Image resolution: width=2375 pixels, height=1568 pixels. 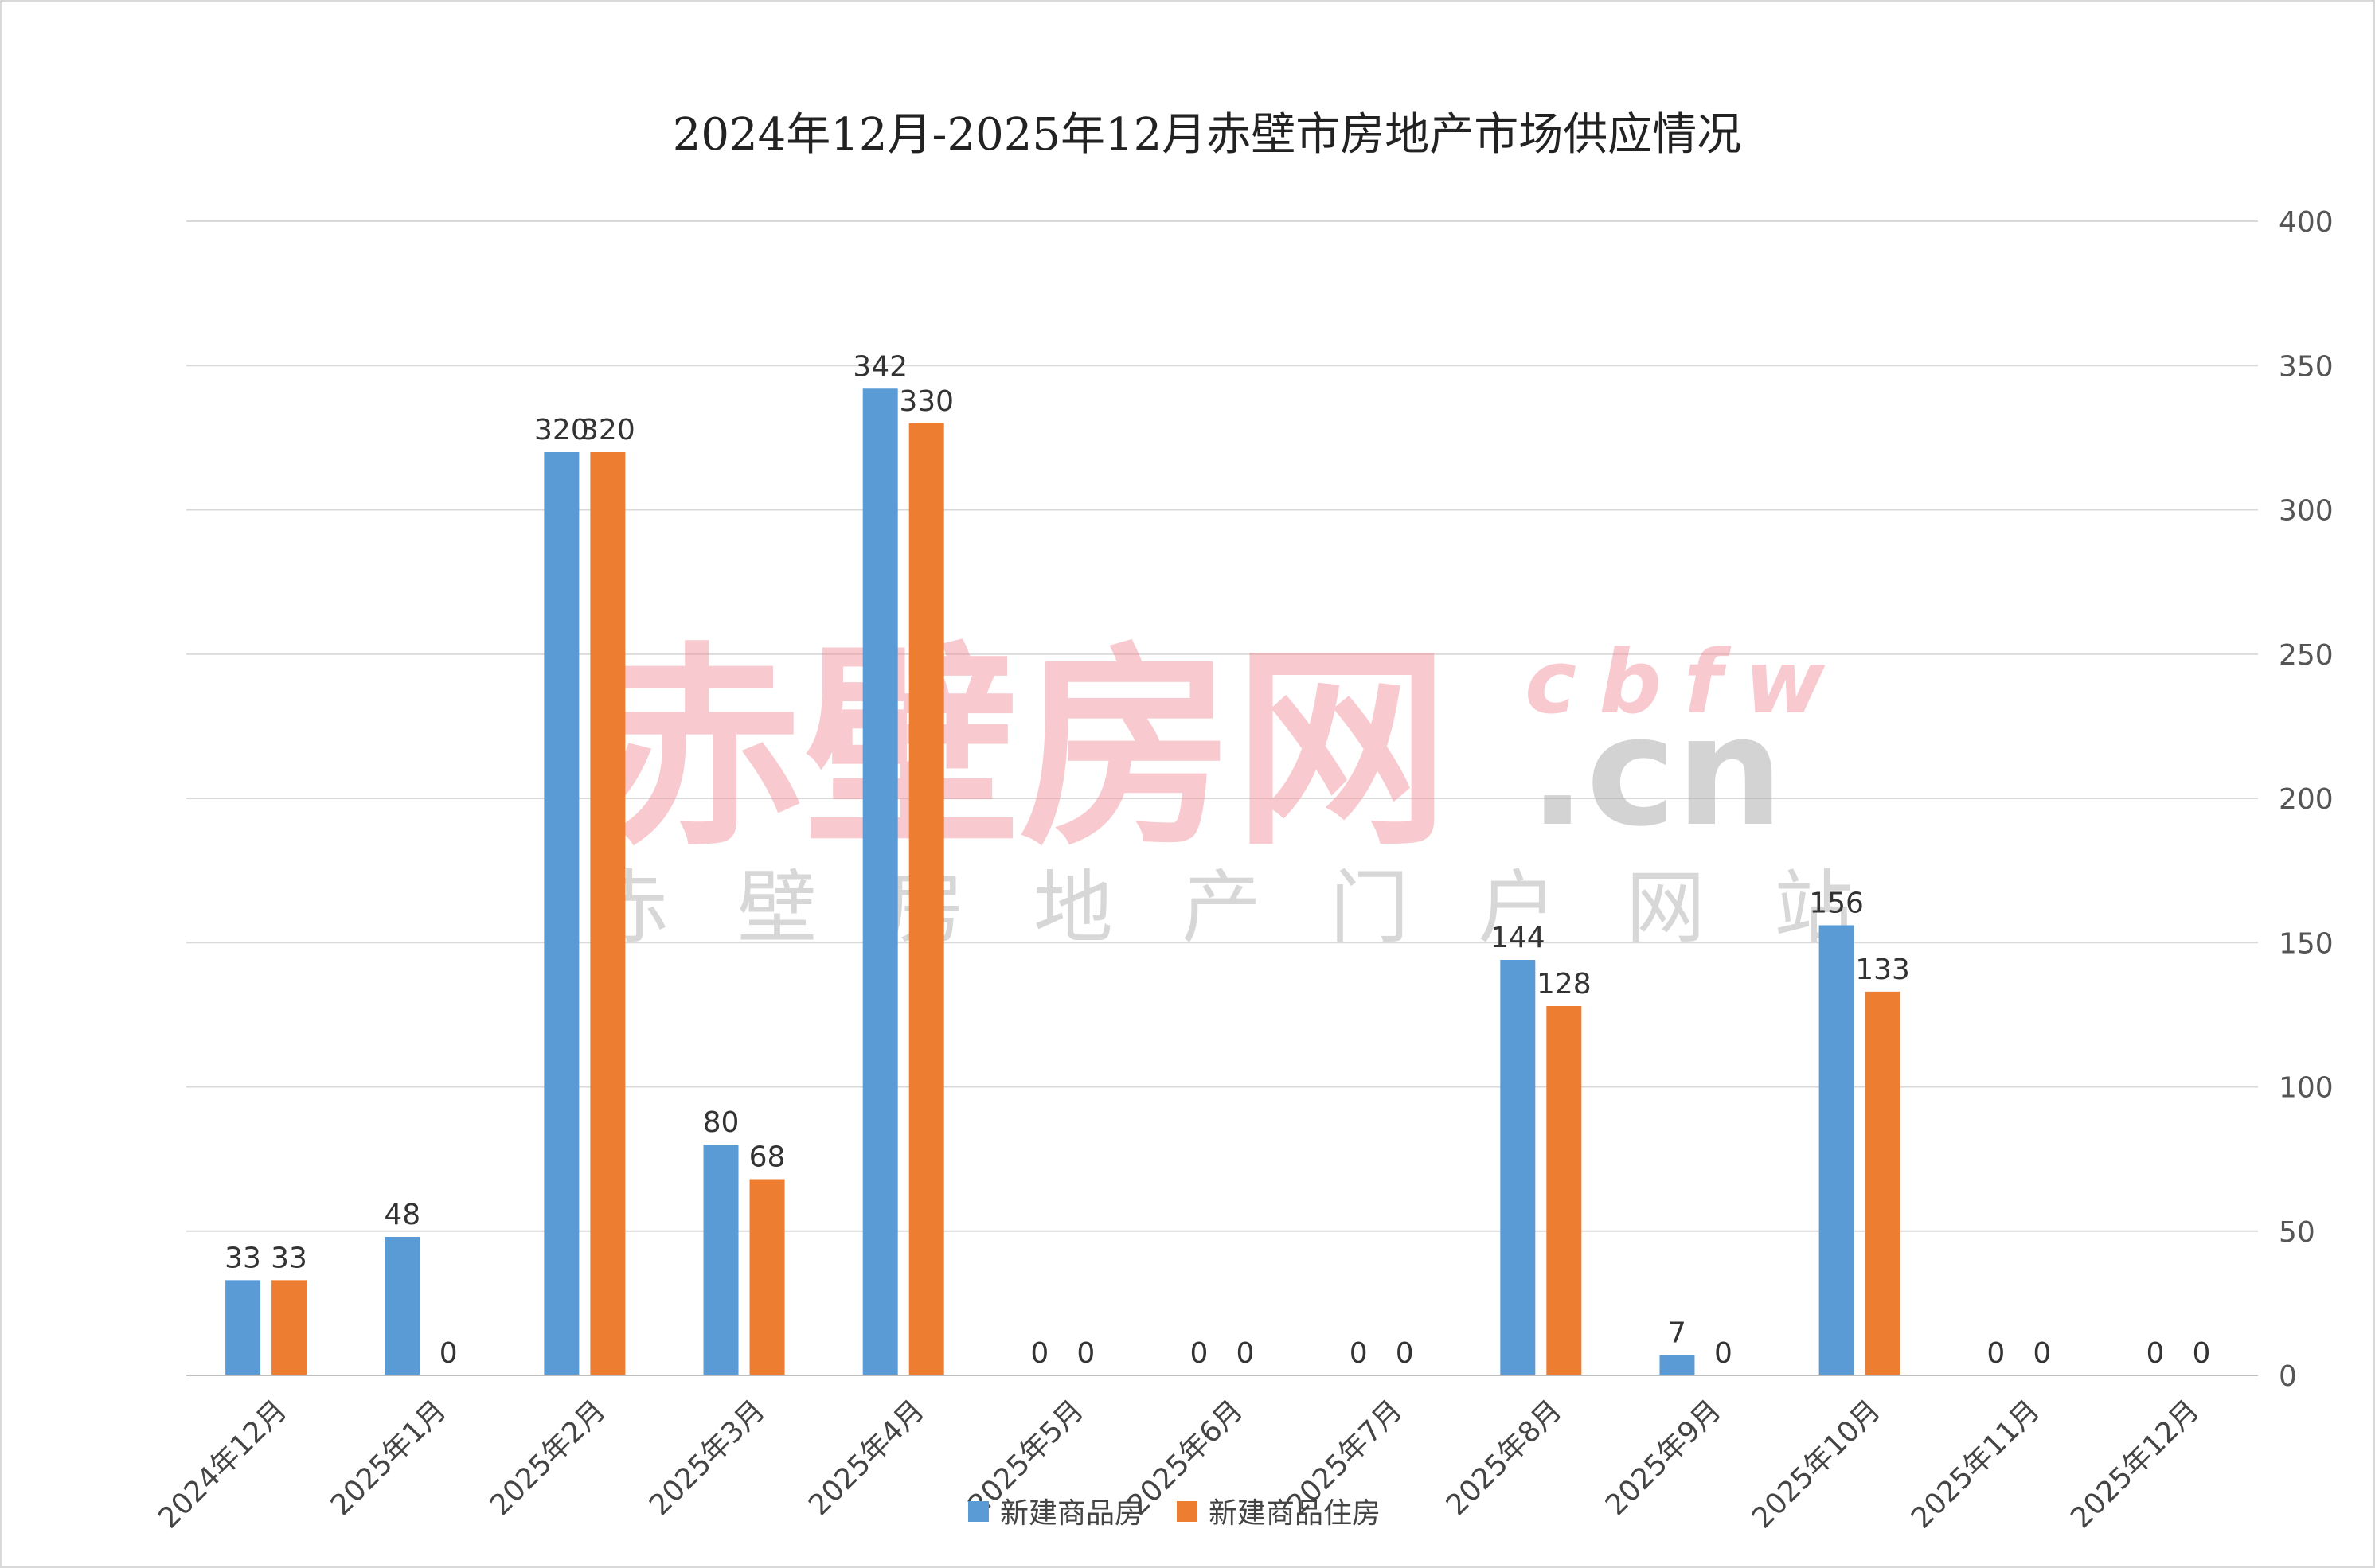 I want to click on y-tick-label: 300, so click(x=2306, y=511).